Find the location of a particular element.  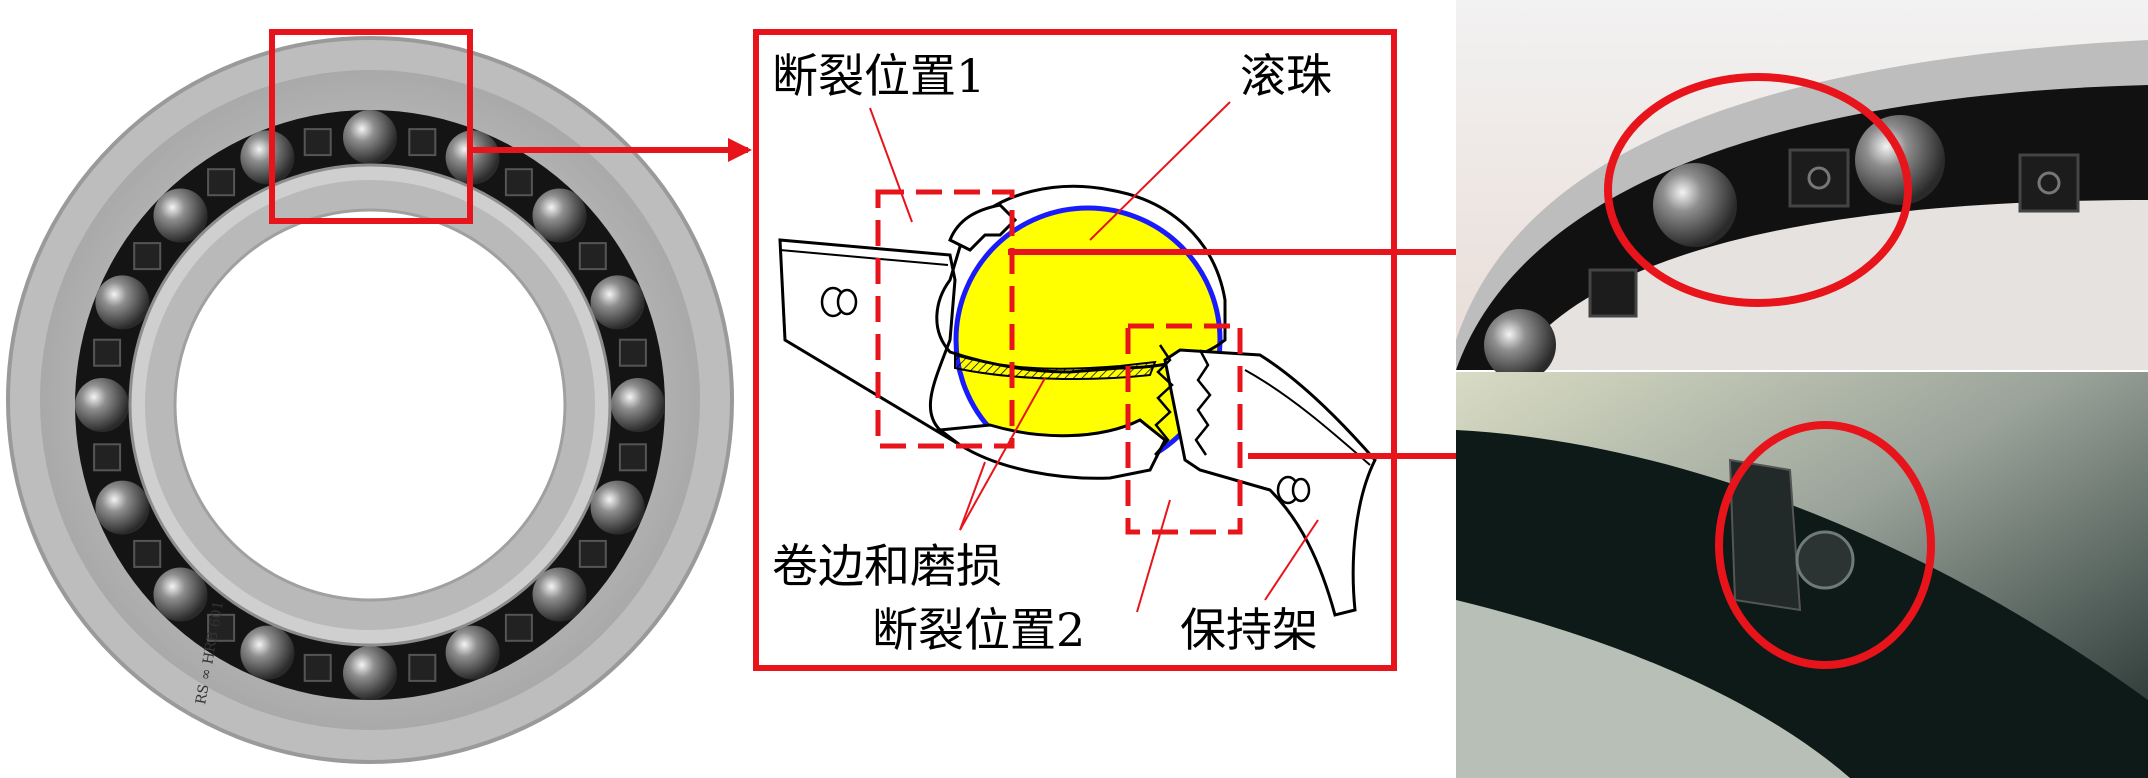

fracture-edge-a is located at coordinates (1164, 400).